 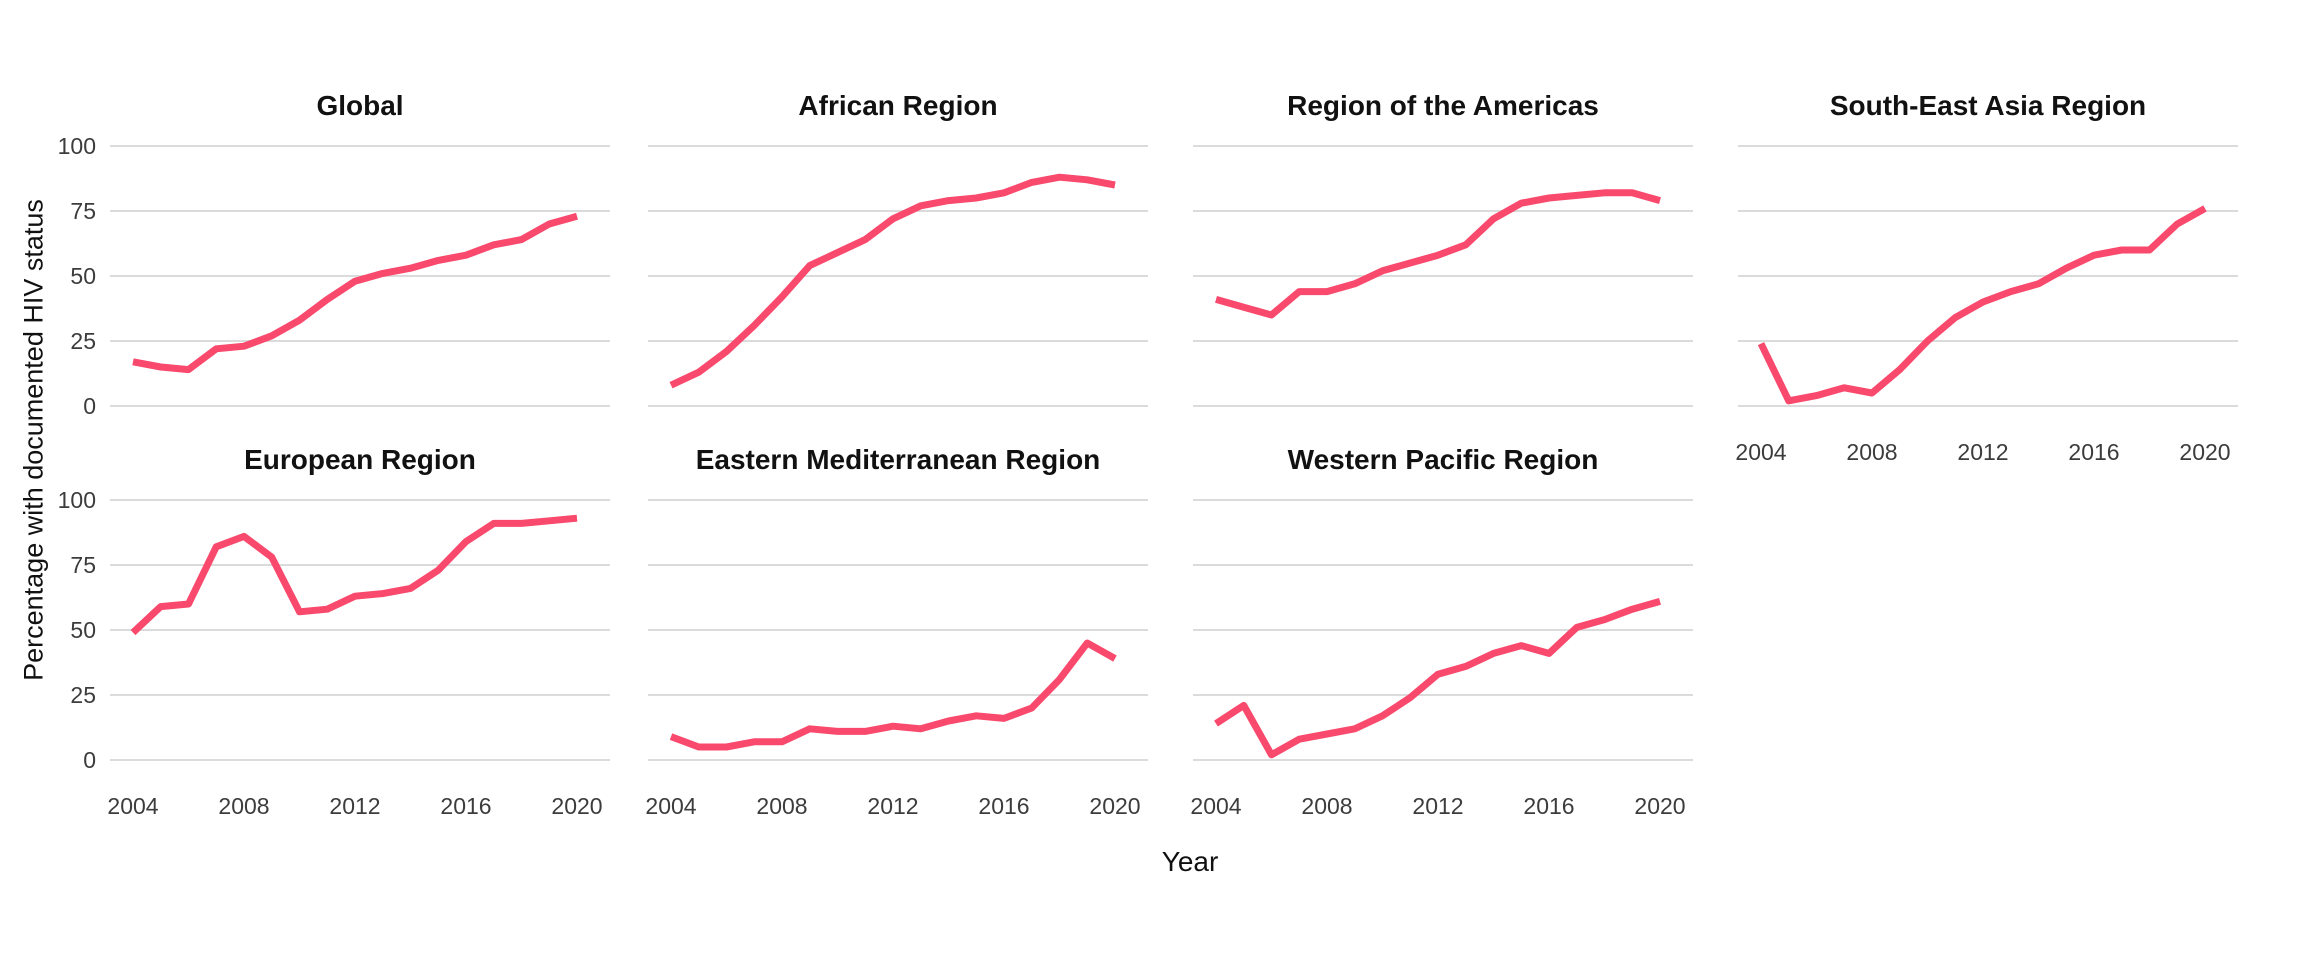 What do you see at coordinates (360, 105) in the screenshot?
I see `facet-title: Global` at bounding box center [360, 105].